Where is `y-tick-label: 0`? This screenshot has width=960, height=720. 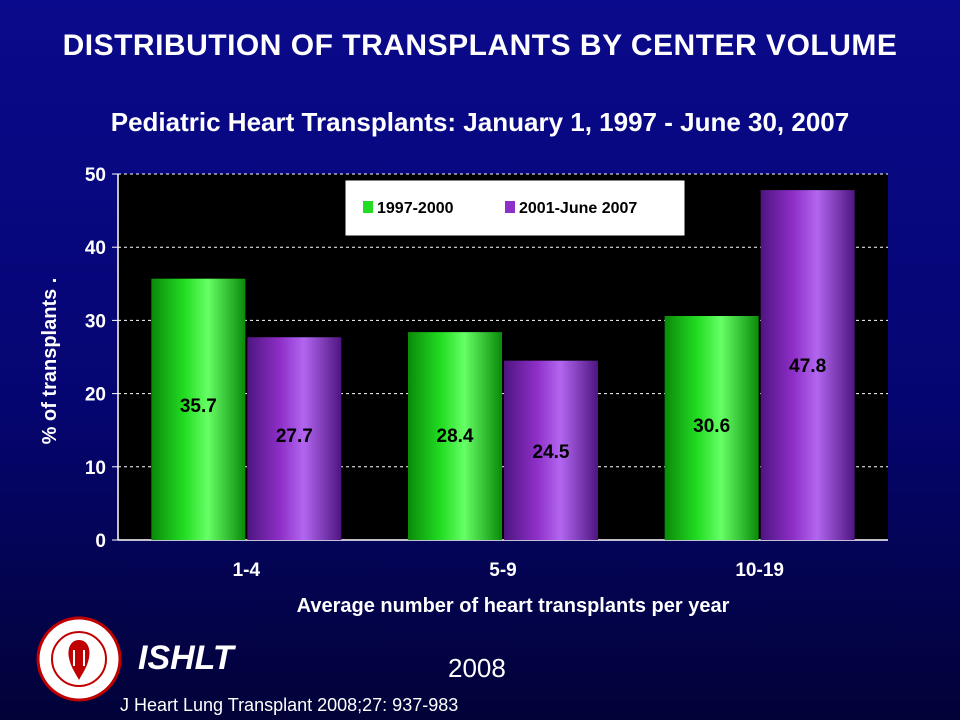
y-tick-label: 0 is located at coordinates (100, 541).